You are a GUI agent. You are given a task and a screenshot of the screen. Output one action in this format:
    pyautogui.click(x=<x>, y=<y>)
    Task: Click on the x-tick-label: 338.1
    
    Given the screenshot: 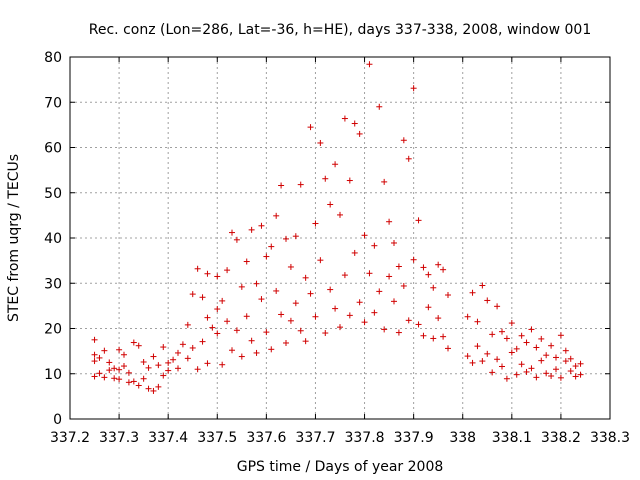 What is the action you would take?
    pyautogui.click(x=512, y=438)
    